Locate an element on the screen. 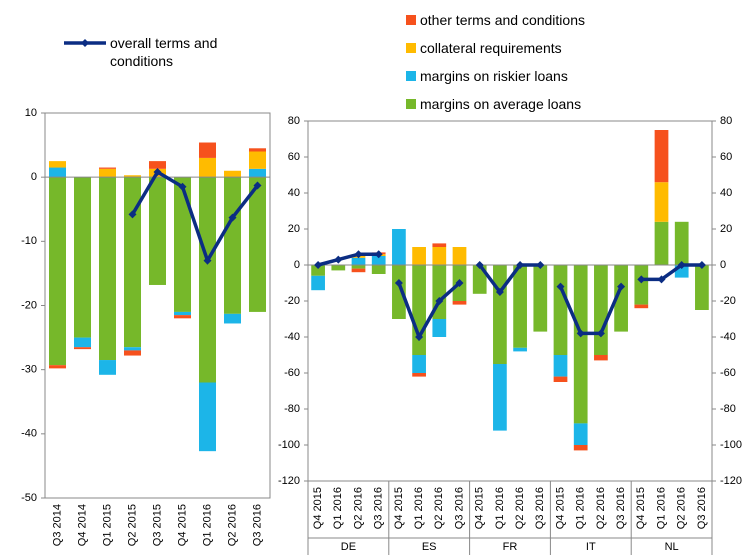 Image resolution: width=754 pixels, height=557 pixels. y-tick-label: -40 is located at coordinates (292, 337).